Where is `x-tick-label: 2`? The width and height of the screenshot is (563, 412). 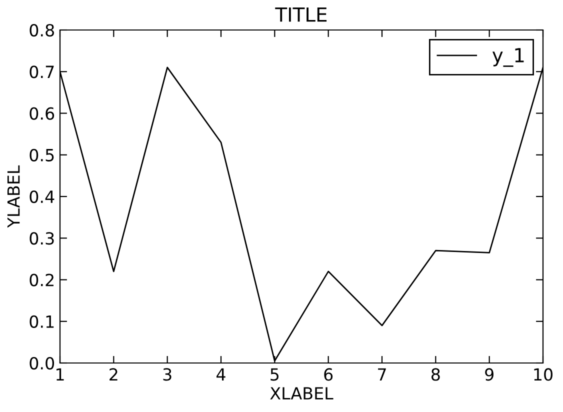
x-tick-label: 2 is located at coordinates (114, 374).